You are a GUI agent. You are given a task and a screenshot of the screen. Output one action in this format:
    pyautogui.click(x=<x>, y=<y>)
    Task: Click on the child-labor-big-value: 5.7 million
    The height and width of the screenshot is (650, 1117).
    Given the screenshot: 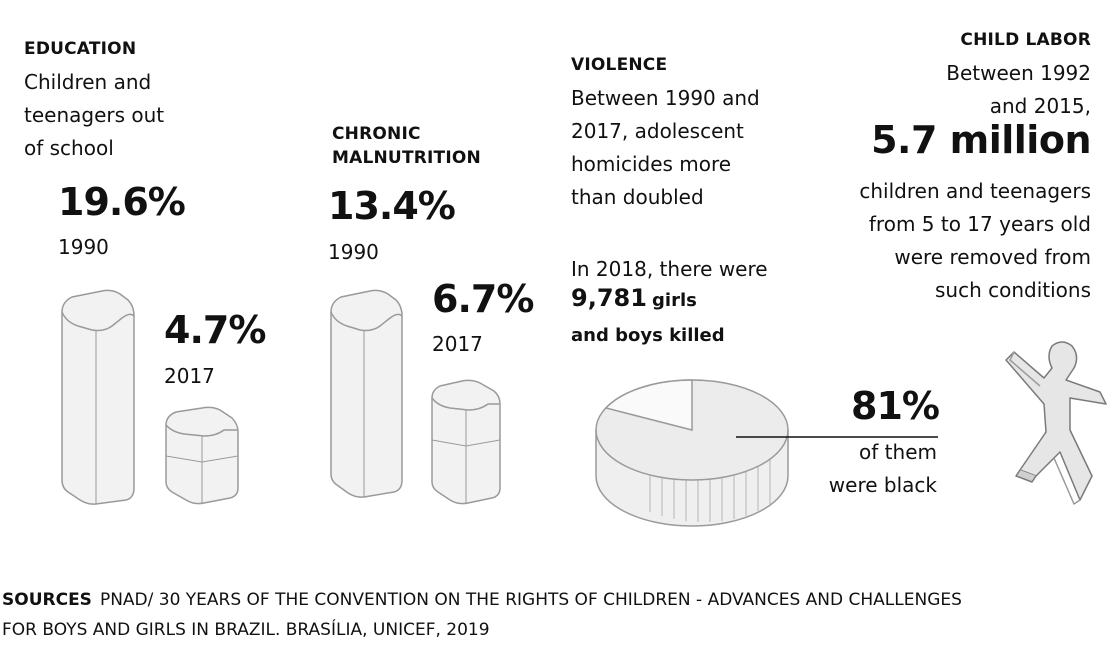 What is the action you would take?
    pyautogui.click(x=981, y=140)
    